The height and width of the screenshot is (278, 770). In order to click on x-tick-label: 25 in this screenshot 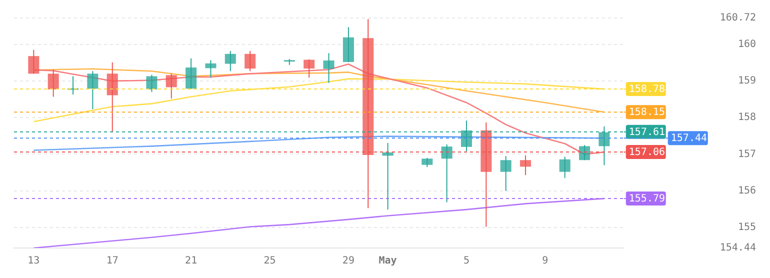, I will do `click(270, 261)`.